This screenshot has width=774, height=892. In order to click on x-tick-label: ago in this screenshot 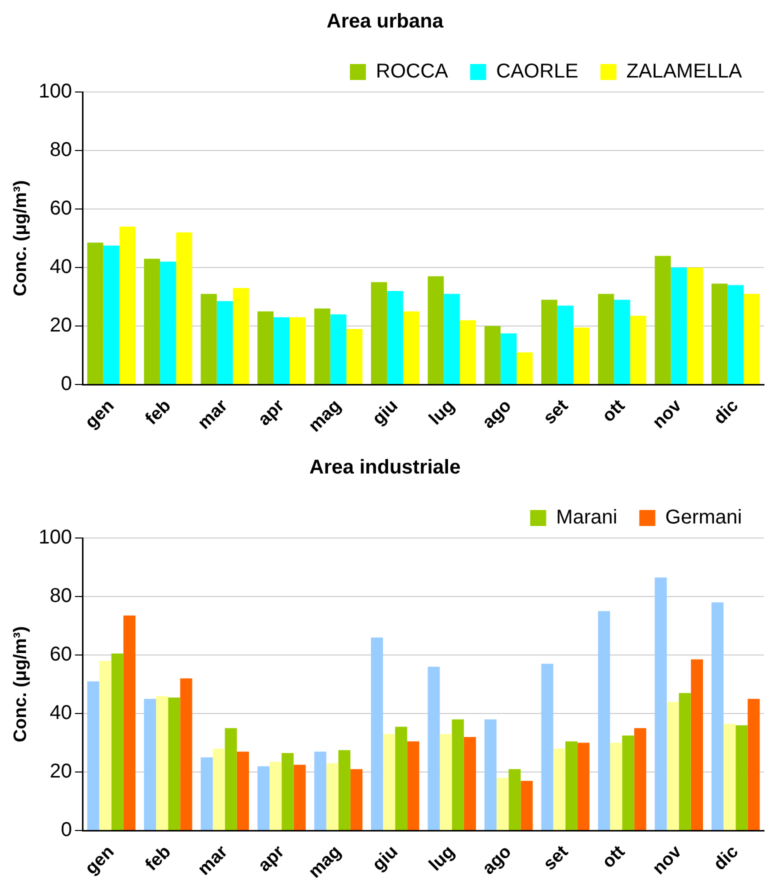, I will do `click(496, 413)`.